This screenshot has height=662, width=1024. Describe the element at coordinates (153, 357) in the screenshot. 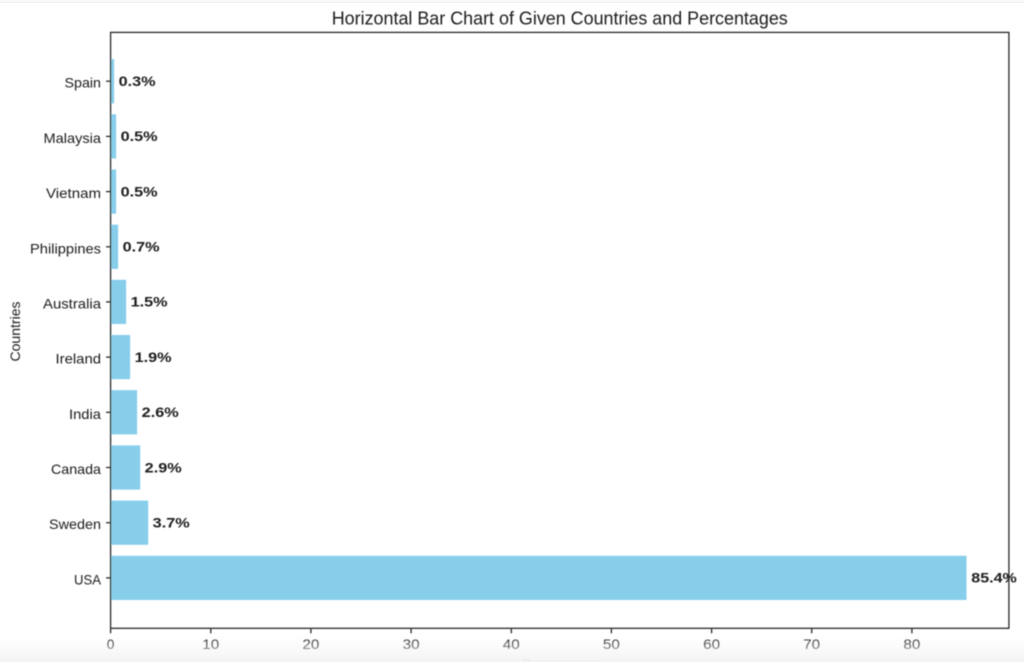

I see `svg-text: 1.9%` at that location.